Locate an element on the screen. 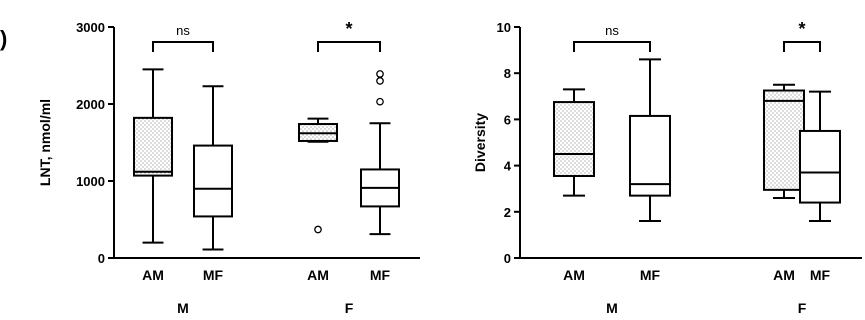 This screenshot has height=320, width=865. y-axis-label: Diversity is located at coordinates (480, 142).